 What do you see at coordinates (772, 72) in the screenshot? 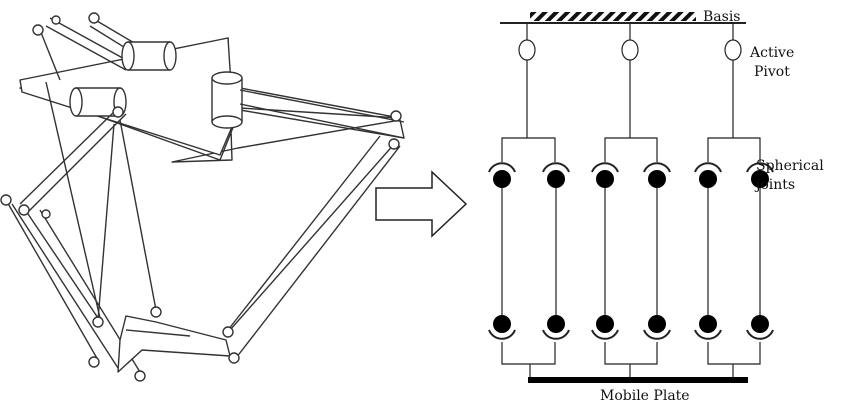
I see `active-pivot-label-line2: Pivot` at bounding box center [772, 72].